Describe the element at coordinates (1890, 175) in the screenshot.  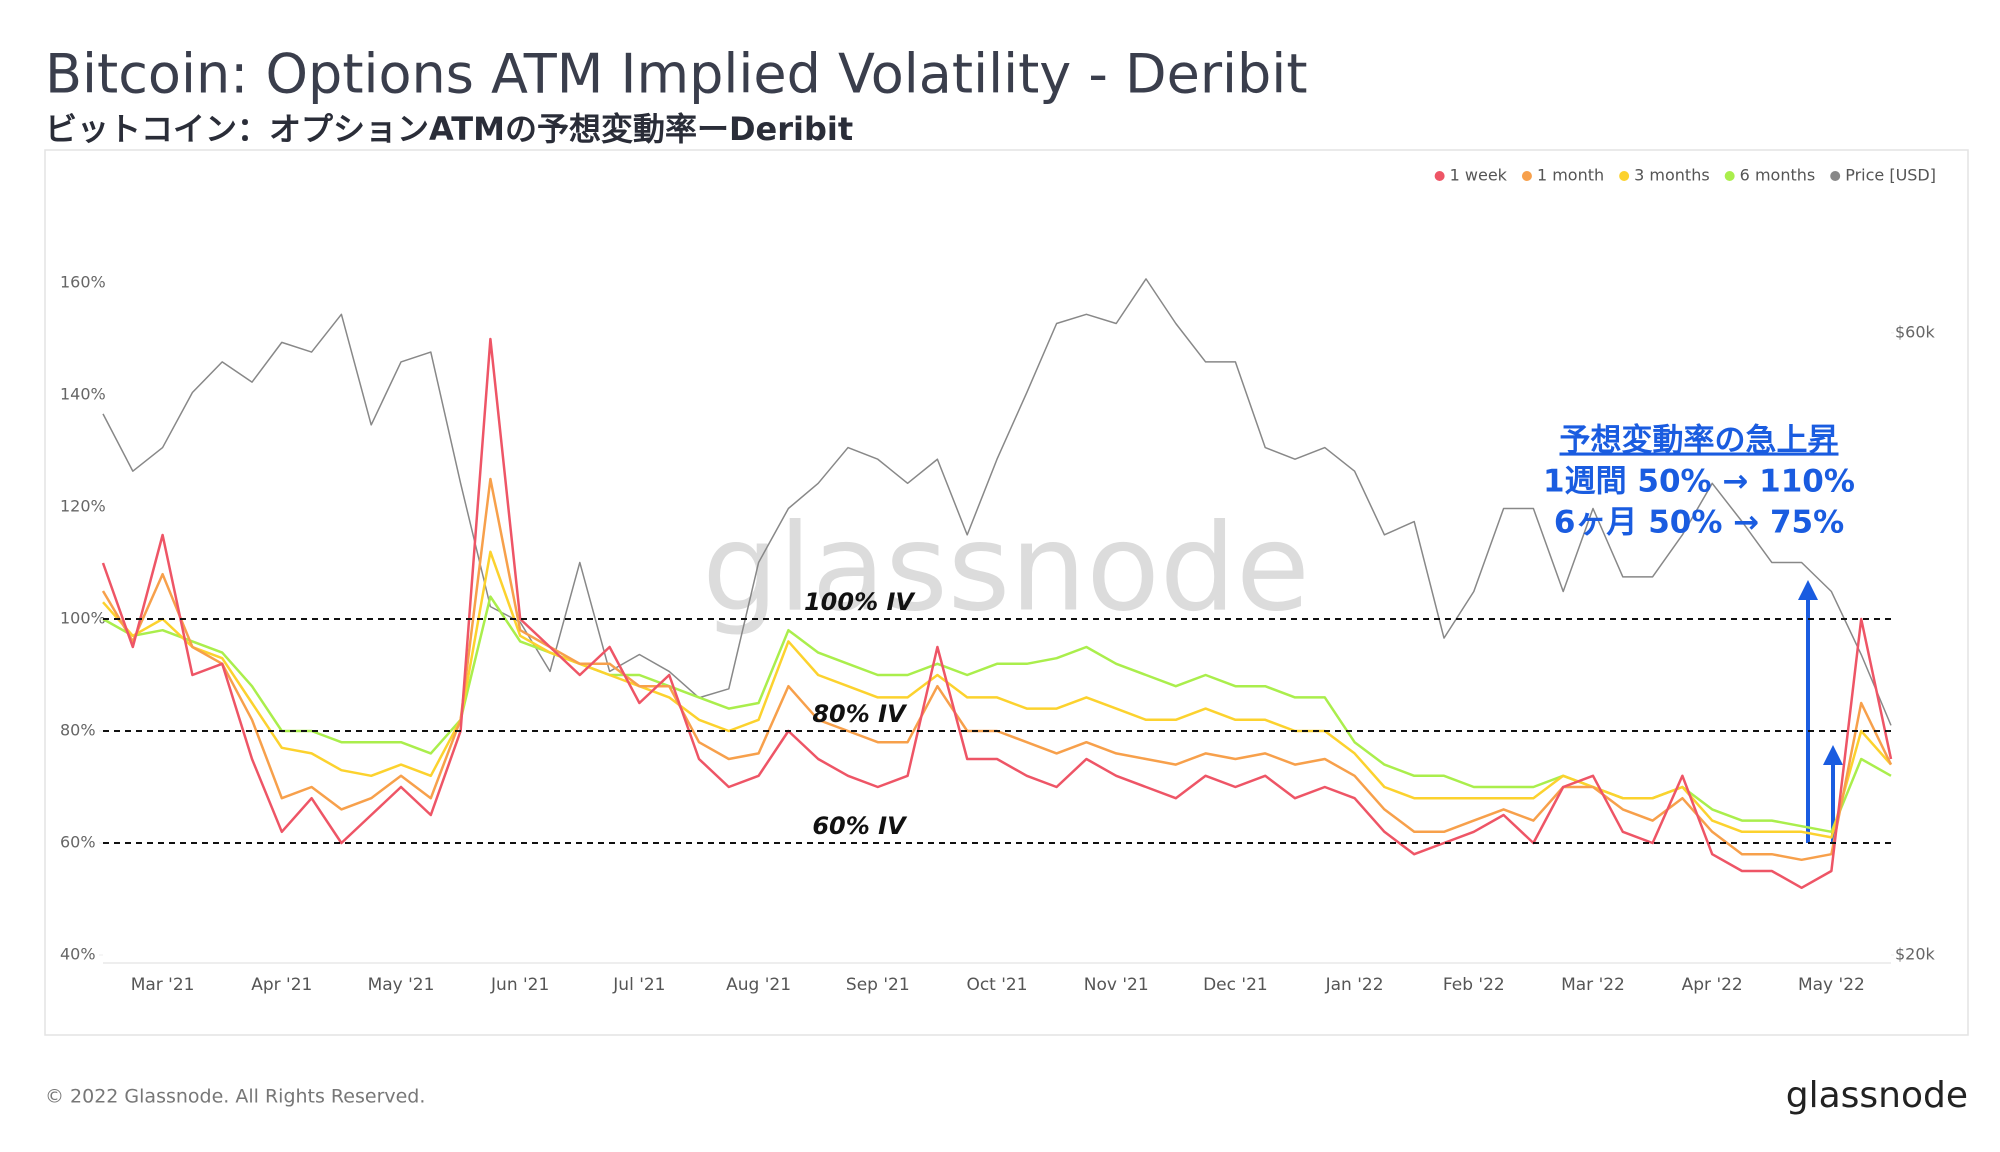
I see `legend-label: Price [USD]` at that location.